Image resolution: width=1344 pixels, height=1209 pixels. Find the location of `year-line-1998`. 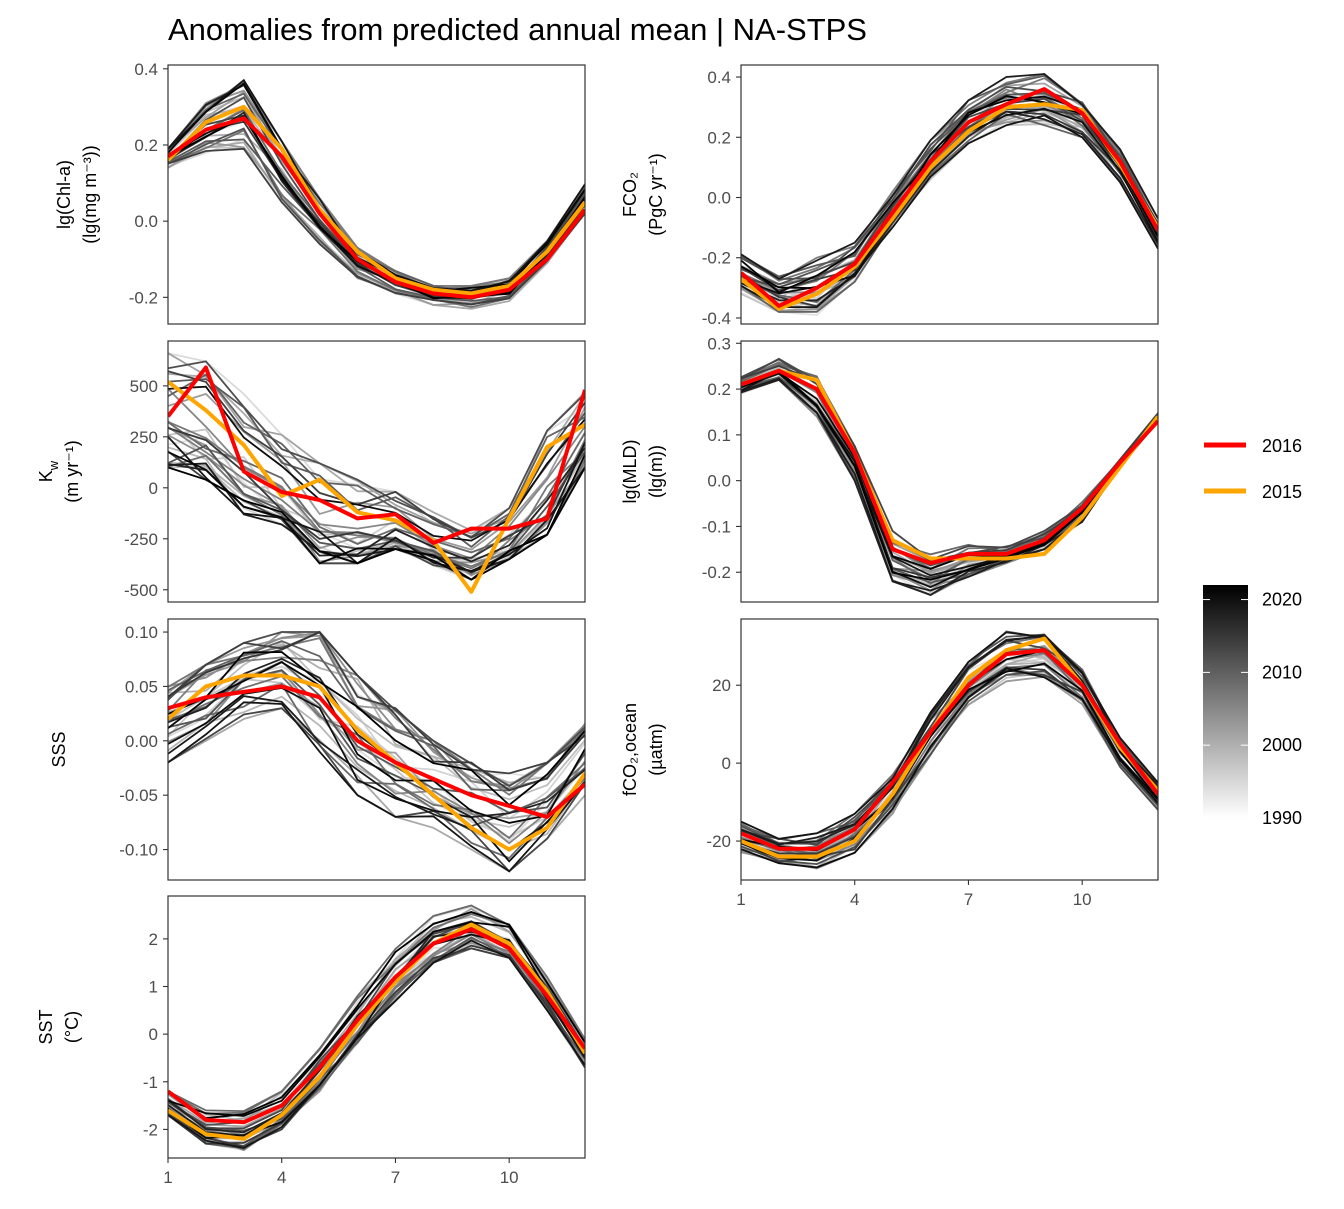

year-line-1998 is located at coordinates (376, 452).